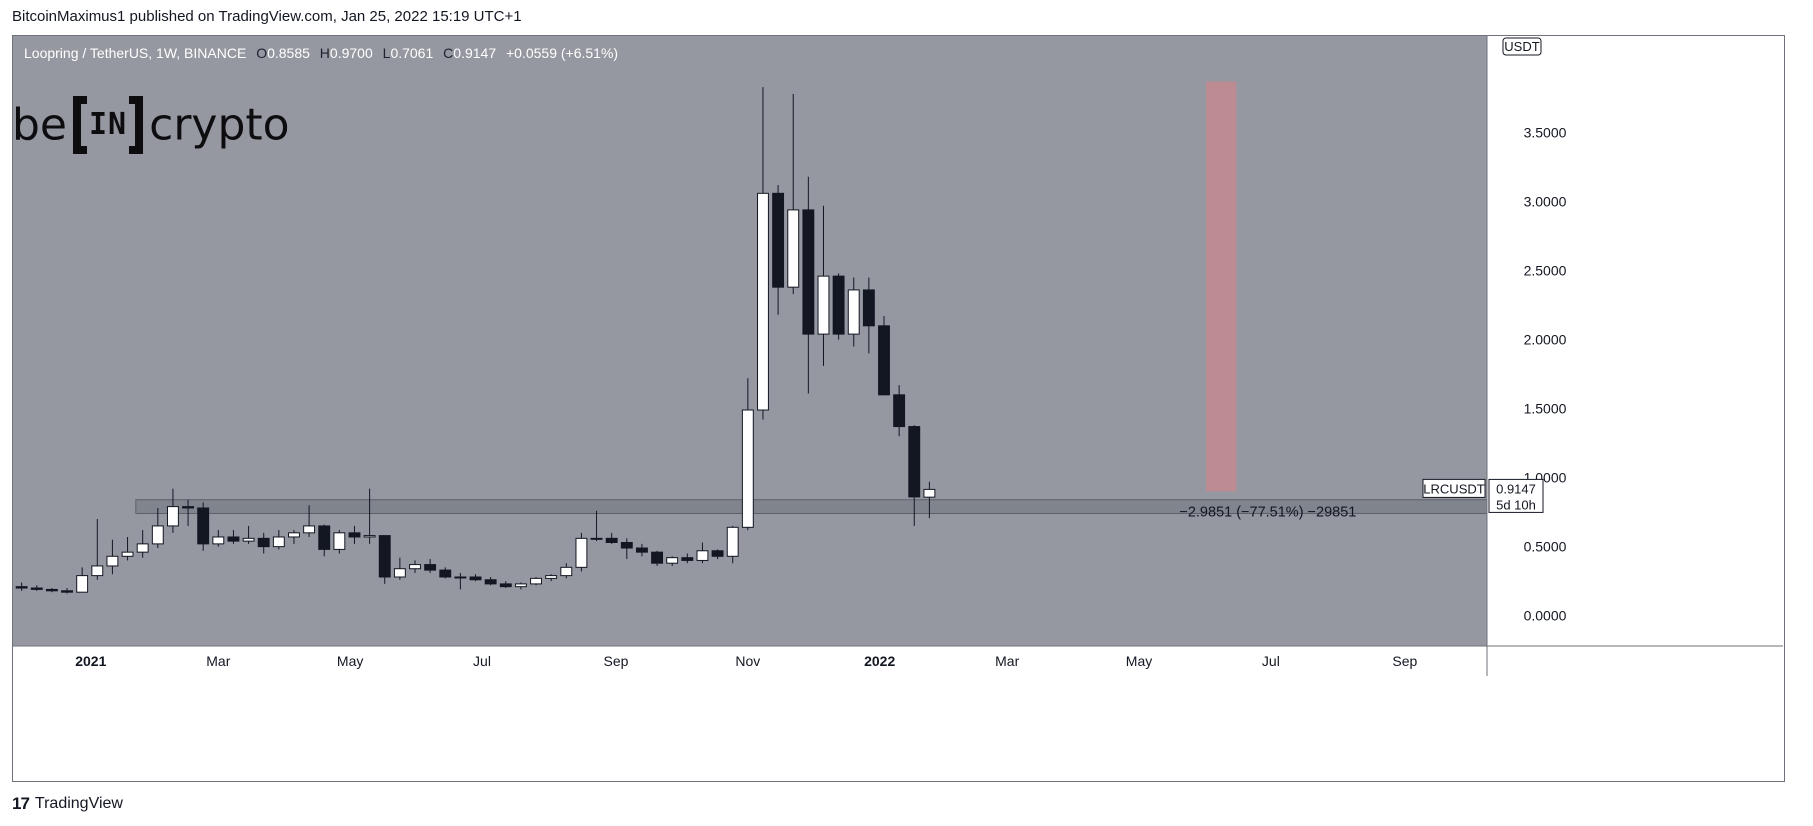  Describe the element at coordinates (1267, 512) in the screenshot. I see `measure-label: −2.9851 (−77.51%) −29851` at that location.